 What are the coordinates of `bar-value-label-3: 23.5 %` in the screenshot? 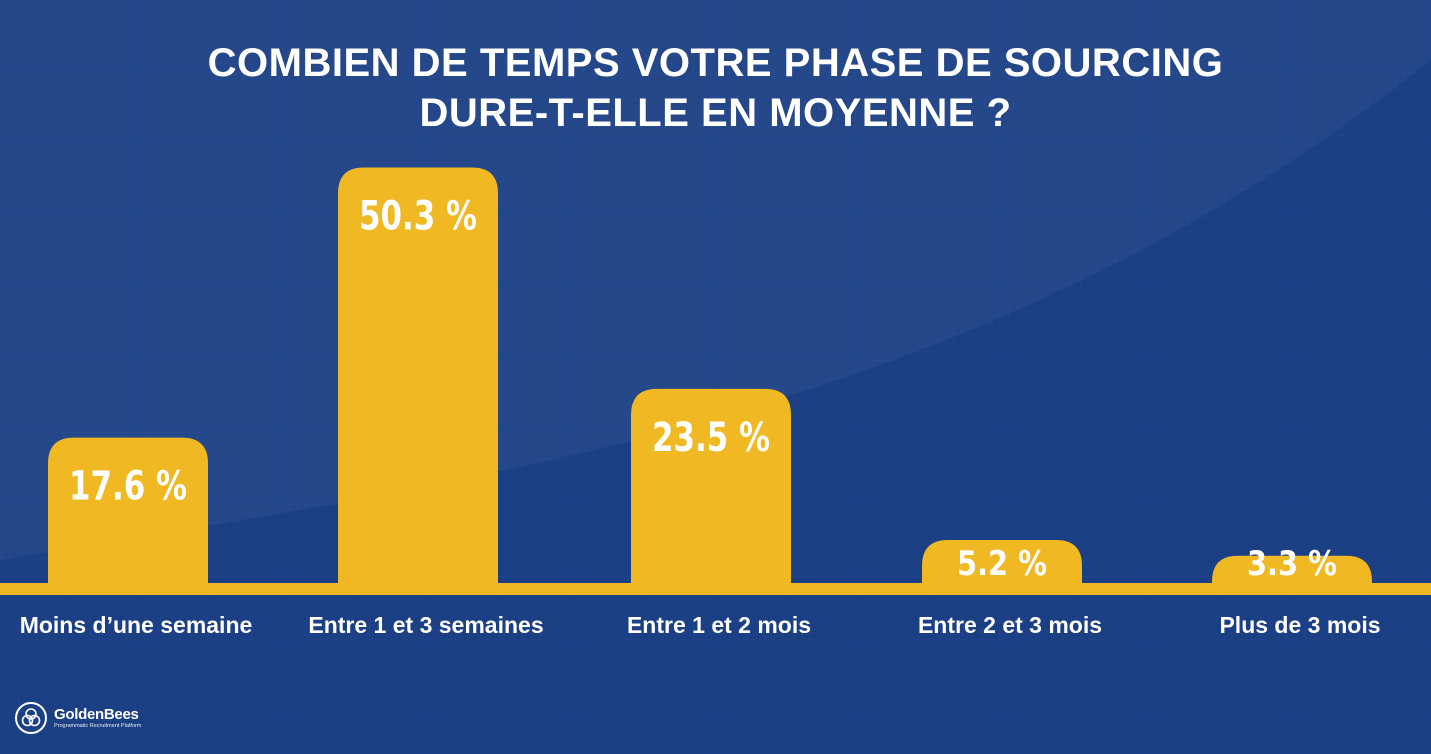 It's located at (711, 438).